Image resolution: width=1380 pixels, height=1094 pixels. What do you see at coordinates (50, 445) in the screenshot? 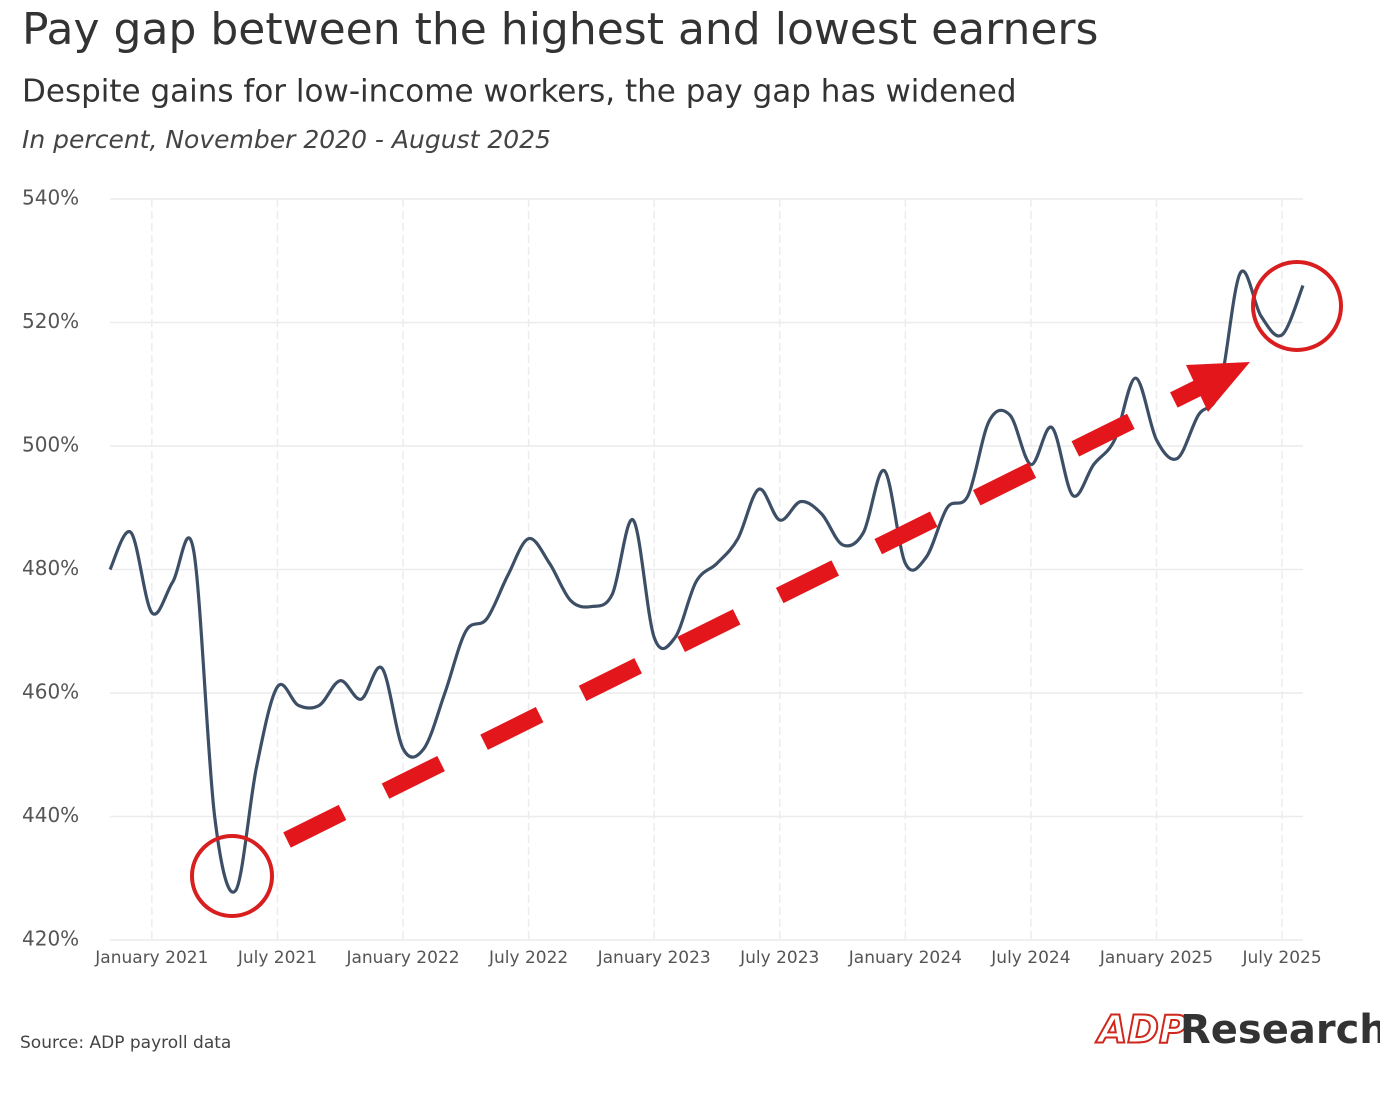
I see `y-tick-label: 500%` at bounding box center [50, 445].